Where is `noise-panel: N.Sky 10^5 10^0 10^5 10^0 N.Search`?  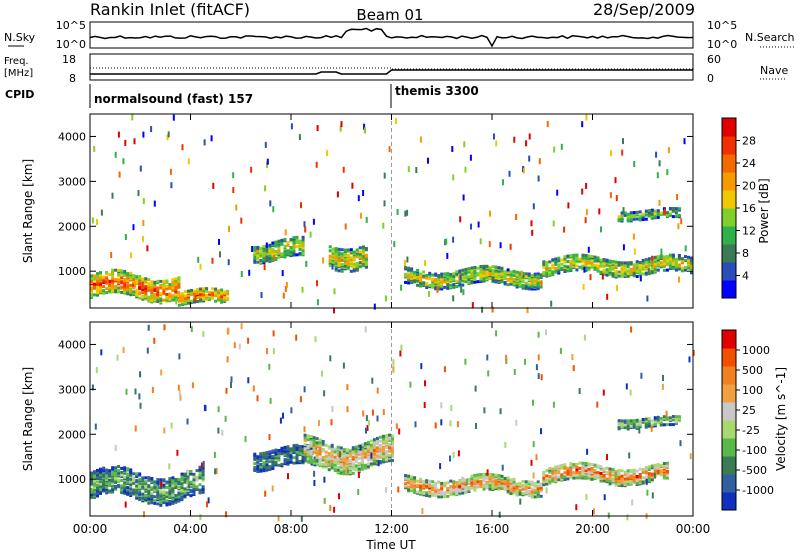 noise-panel: N.Sky 10^5 10^0 10^5 10^0 N.Search is located at coordinates (399, 35).